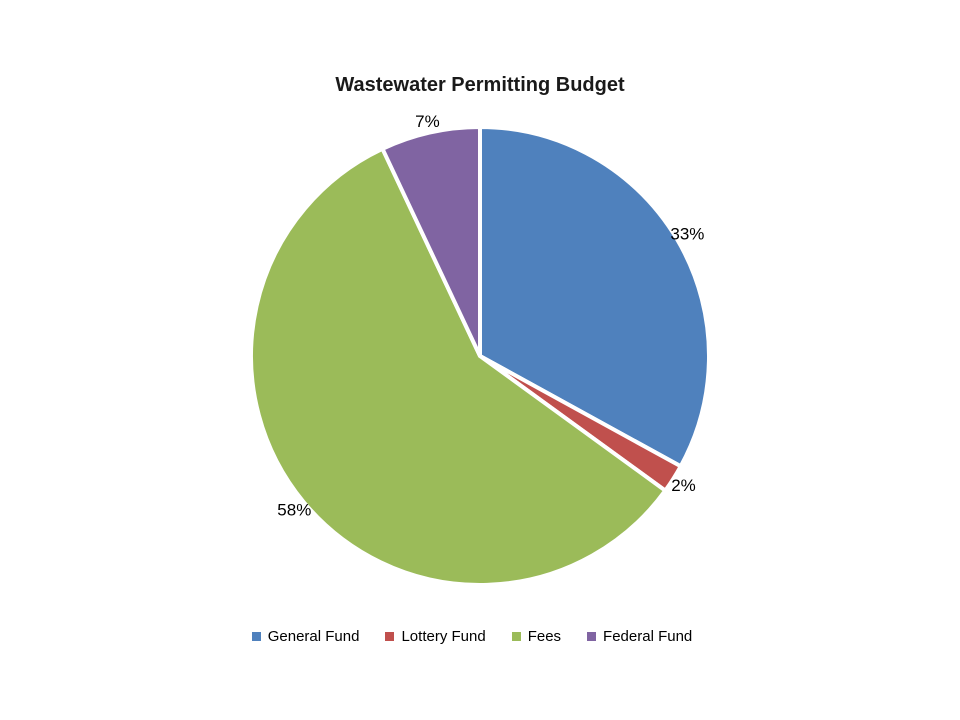  I want to click on legend-label: General Fund, so click(313, 636).